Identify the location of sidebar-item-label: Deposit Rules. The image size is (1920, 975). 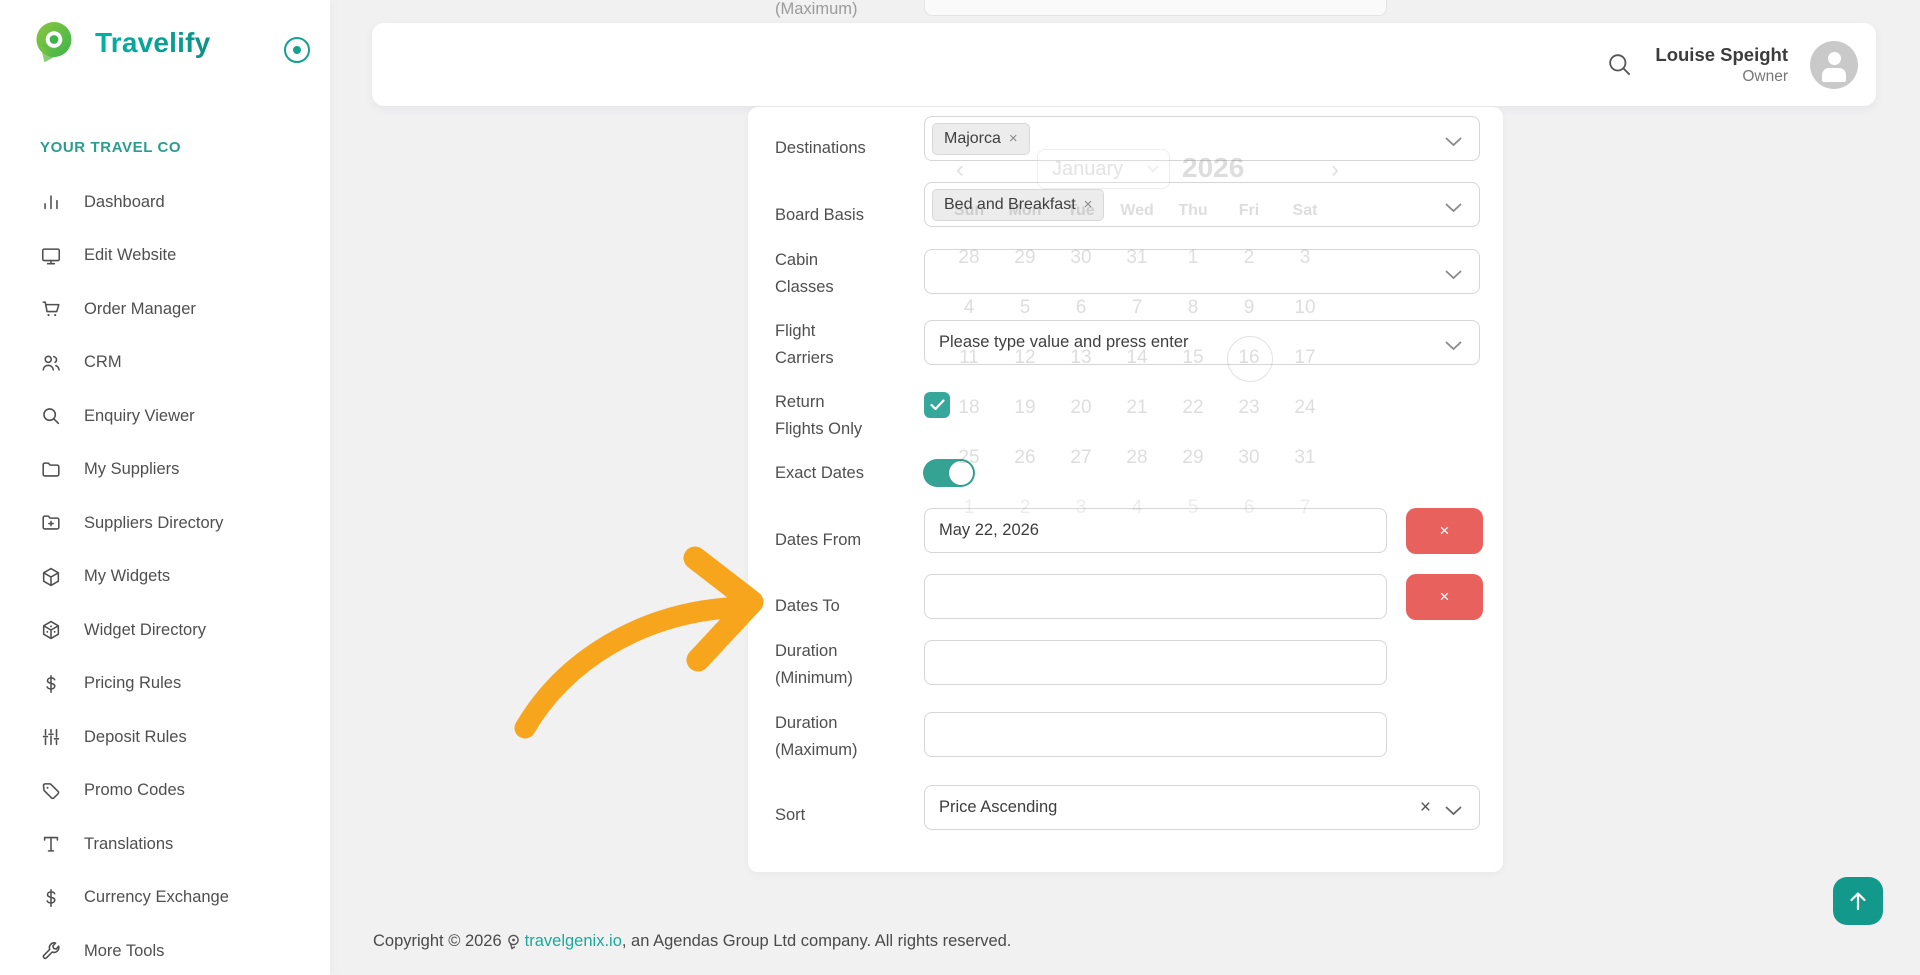
(135, 736).